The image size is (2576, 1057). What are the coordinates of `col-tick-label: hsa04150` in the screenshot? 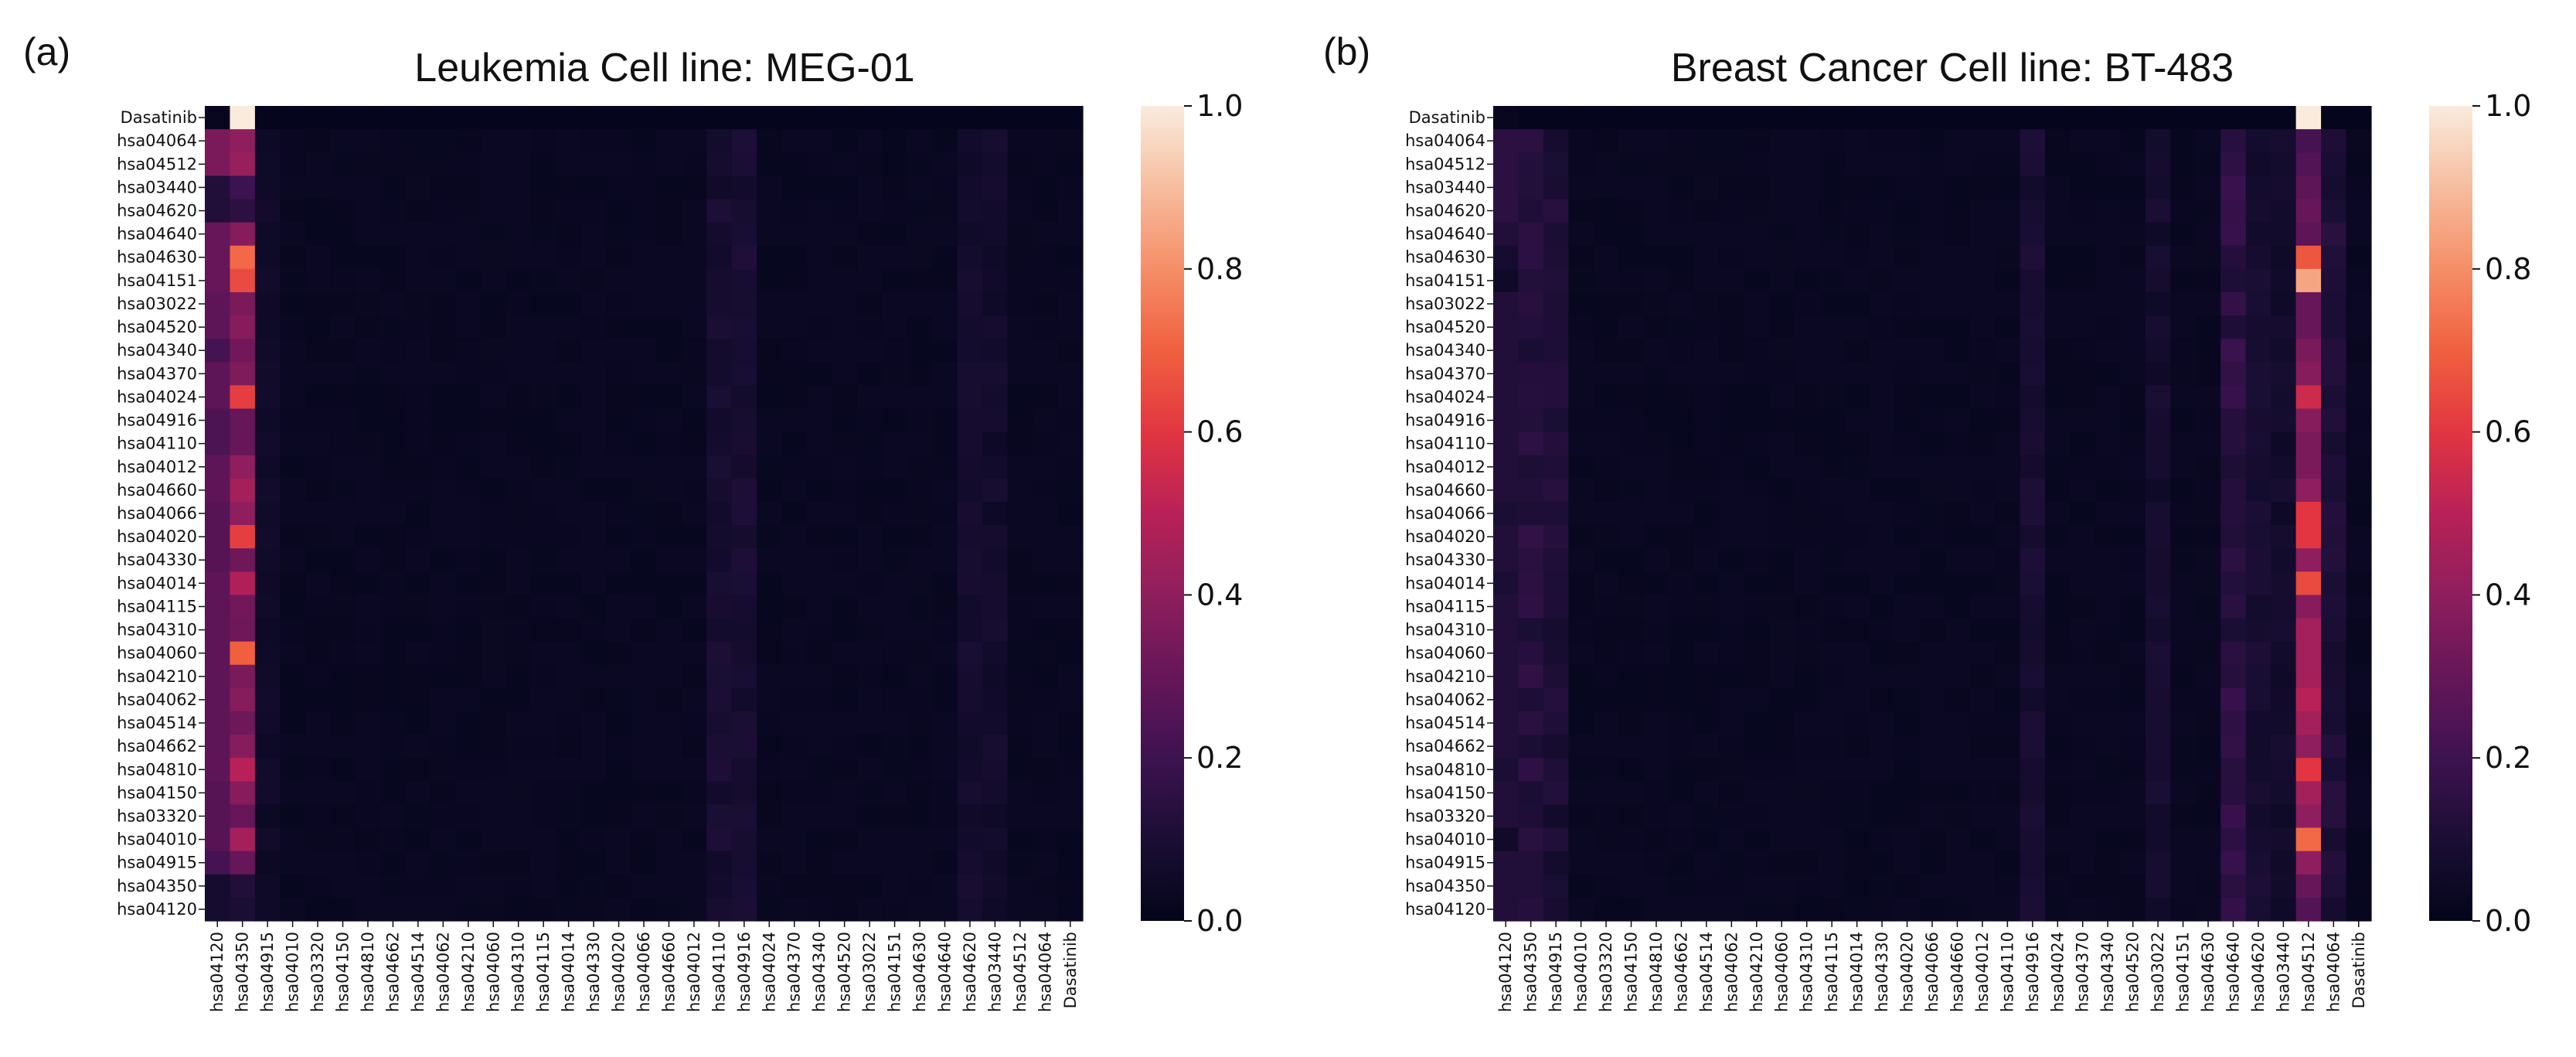 It's located at (343, 972).